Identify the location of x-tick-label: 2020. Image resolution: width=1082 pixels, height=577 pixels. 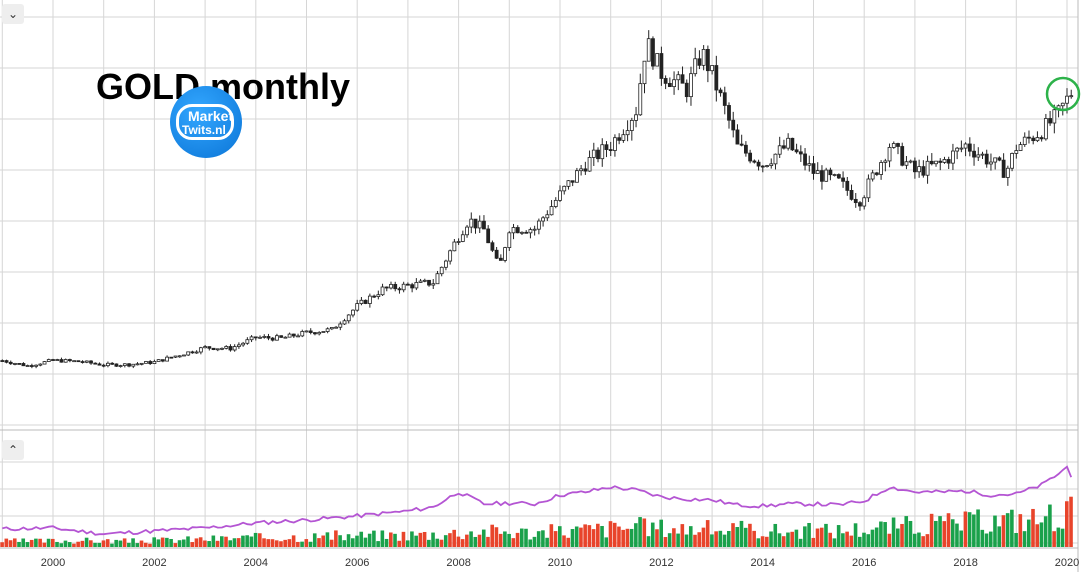
(1067, 563).